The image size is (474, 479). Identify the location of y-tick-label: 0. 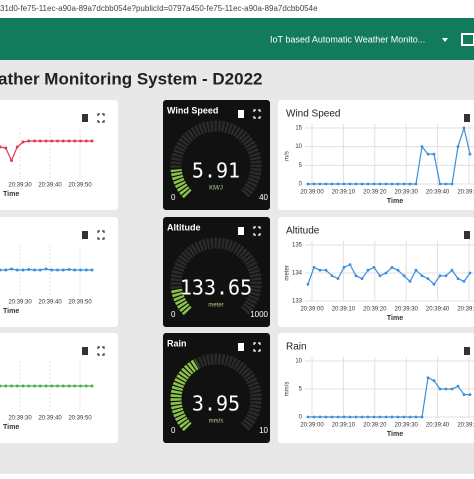
(301, 418).